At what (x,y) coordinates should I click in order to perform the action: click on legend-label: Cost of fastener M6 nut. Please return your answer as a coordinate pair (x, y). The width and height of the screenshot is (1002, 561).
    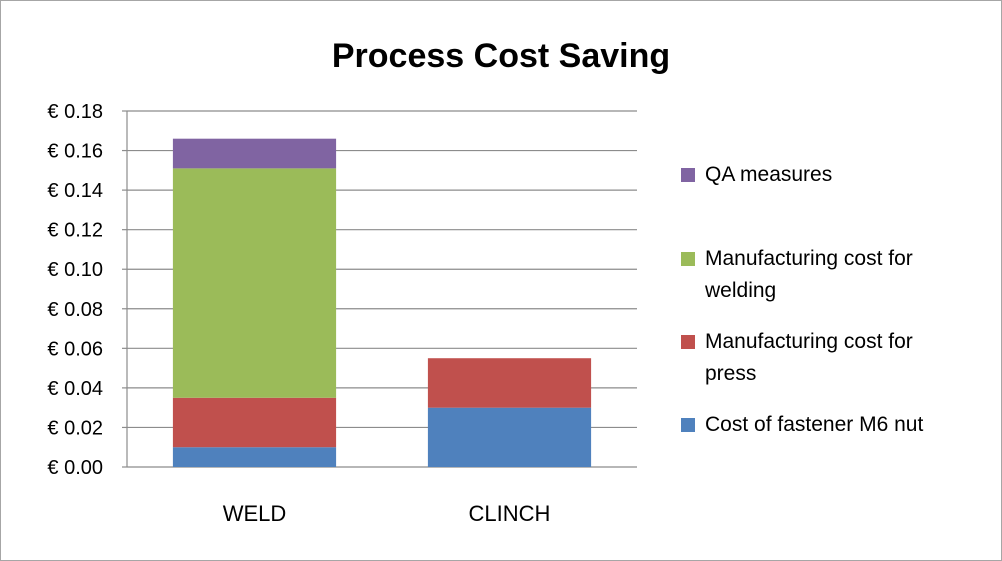
    Looking at the image, I should click on (814, 424).